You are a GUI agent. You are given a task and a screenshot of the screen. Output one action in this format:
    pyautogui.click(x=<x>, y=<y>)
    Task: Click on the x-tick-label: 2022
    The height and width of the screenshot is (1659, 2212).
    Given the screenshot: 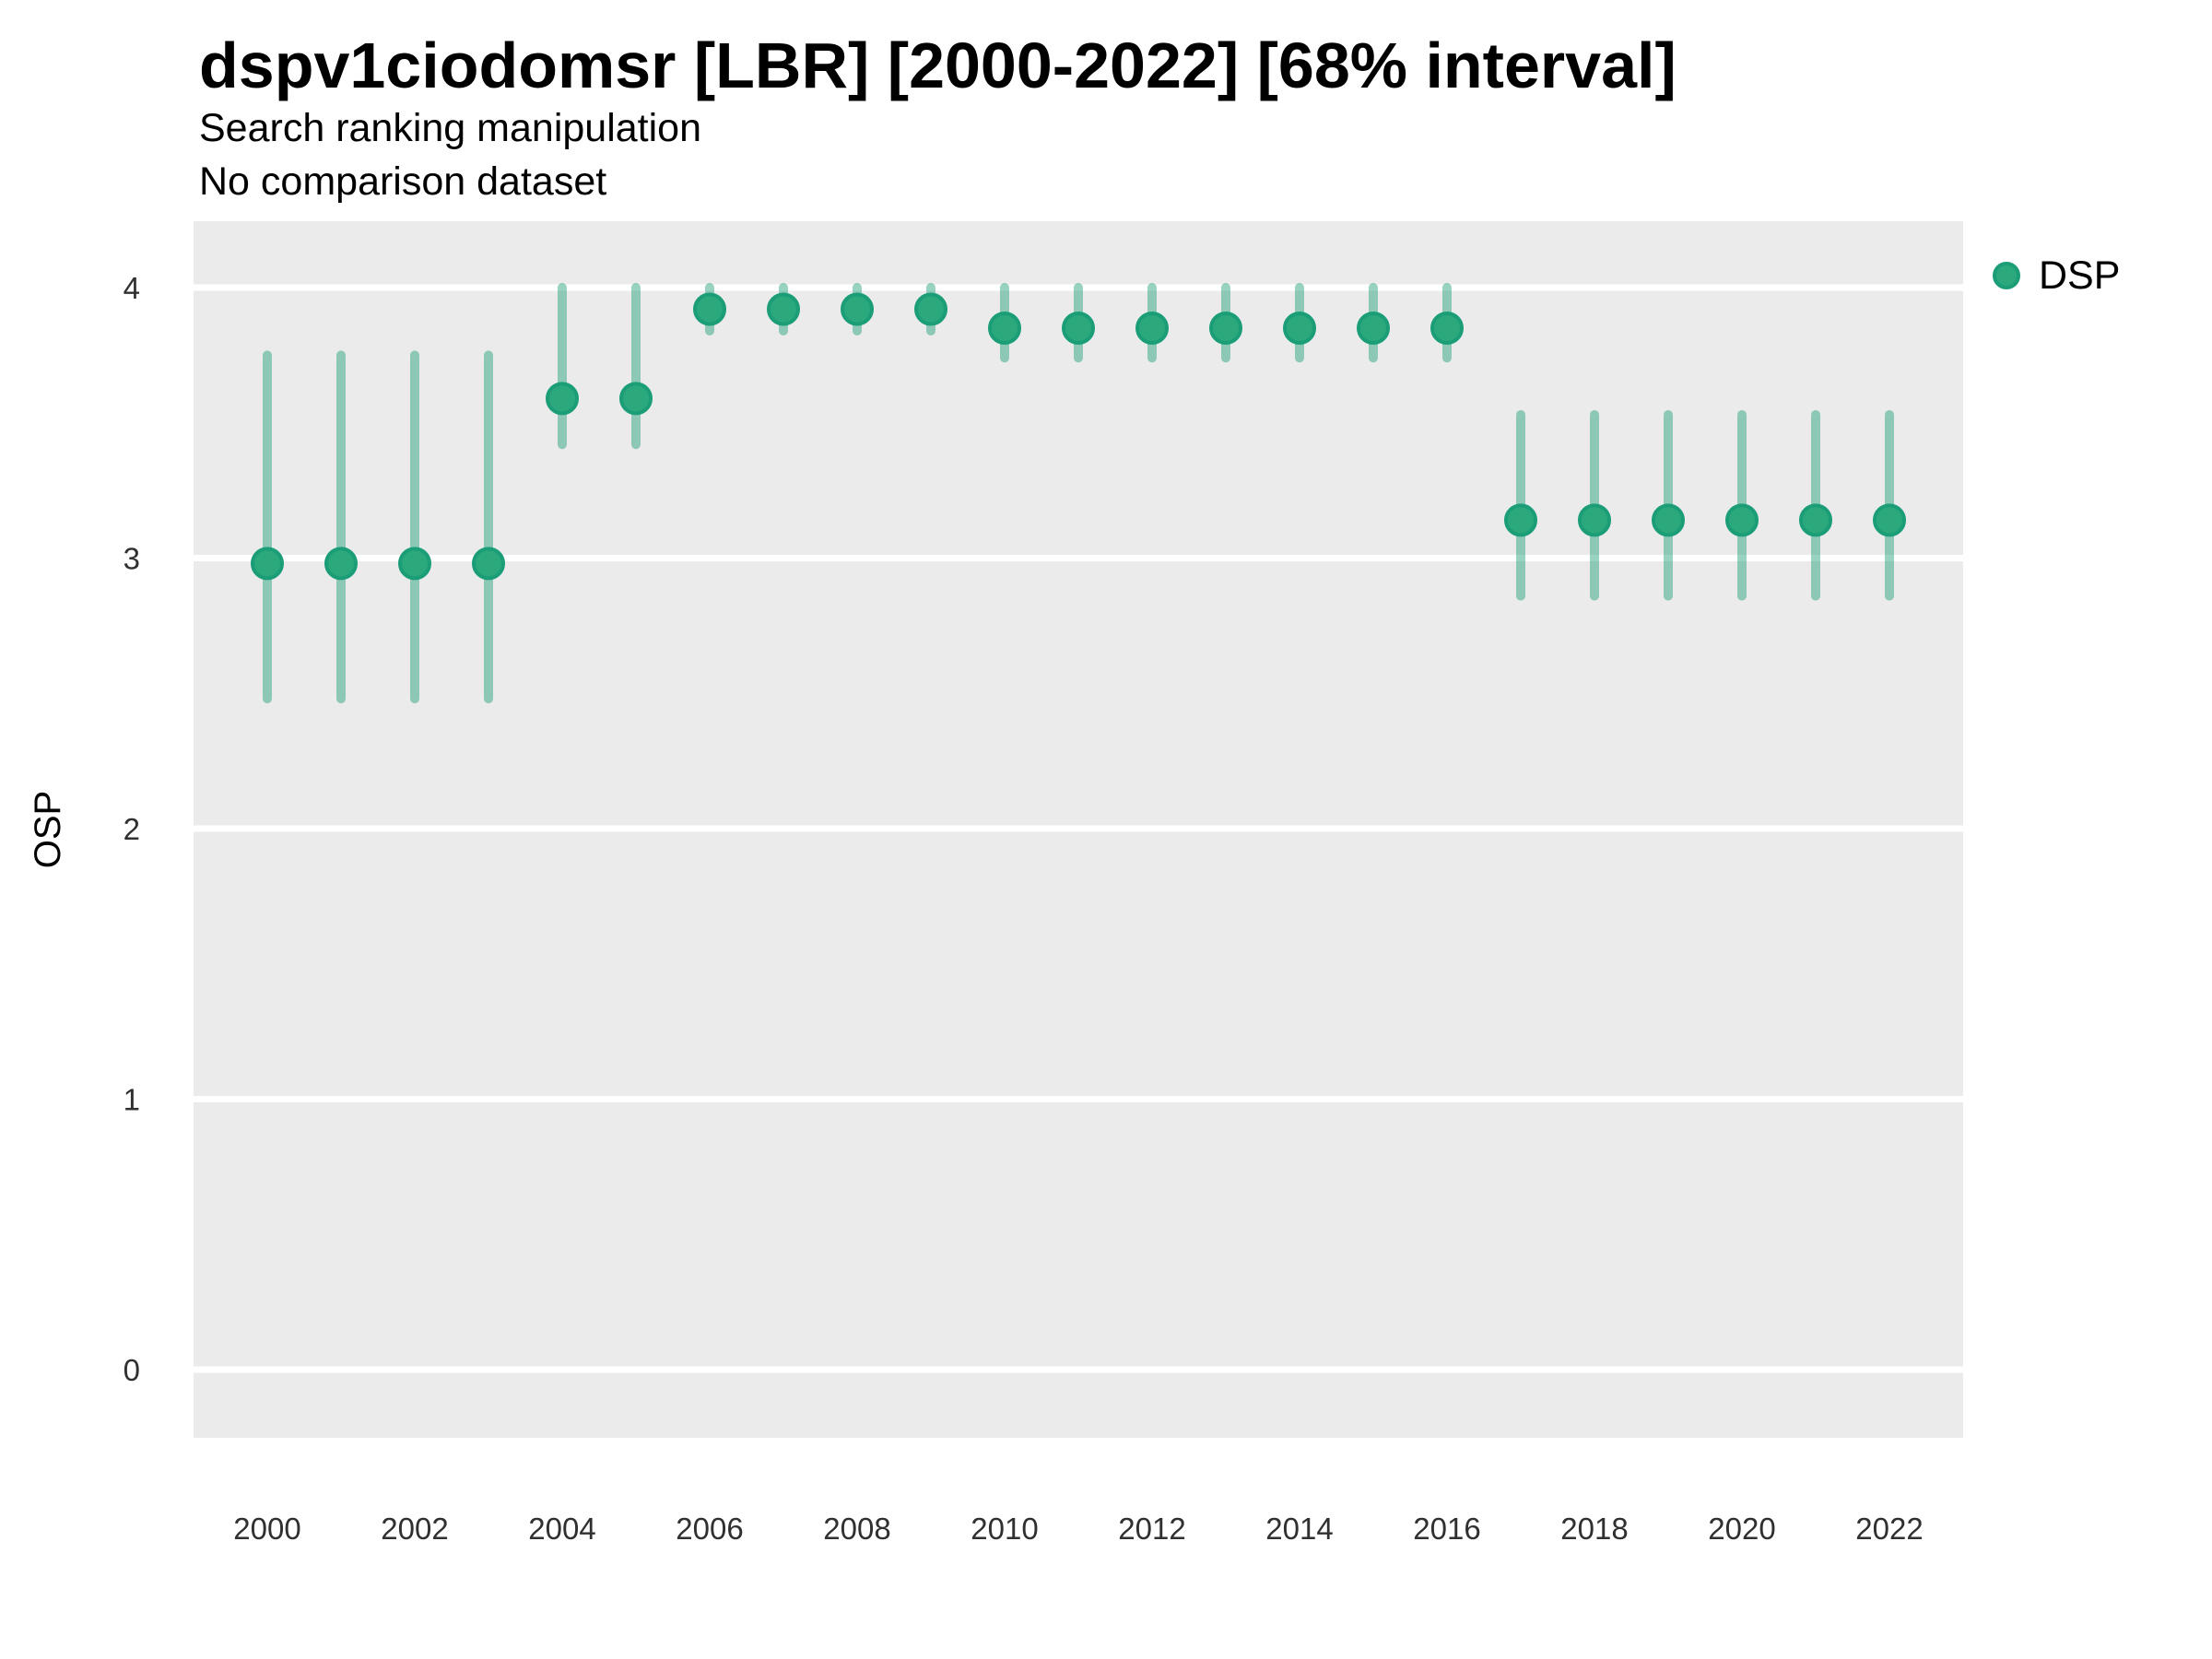 What is the action you would take?
    pyautogui.click(x=1889, y=1529)
    